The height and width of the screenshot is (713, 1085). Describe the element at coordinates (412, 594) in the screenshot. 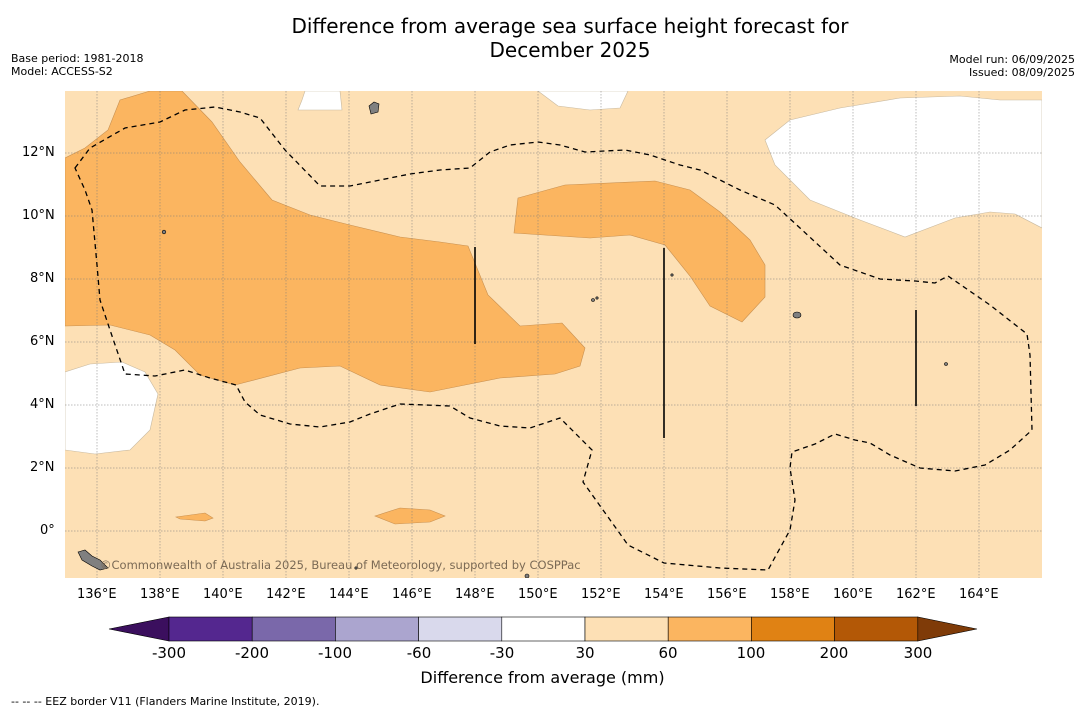

I see `lon-tick-label: 146°E` at that location.